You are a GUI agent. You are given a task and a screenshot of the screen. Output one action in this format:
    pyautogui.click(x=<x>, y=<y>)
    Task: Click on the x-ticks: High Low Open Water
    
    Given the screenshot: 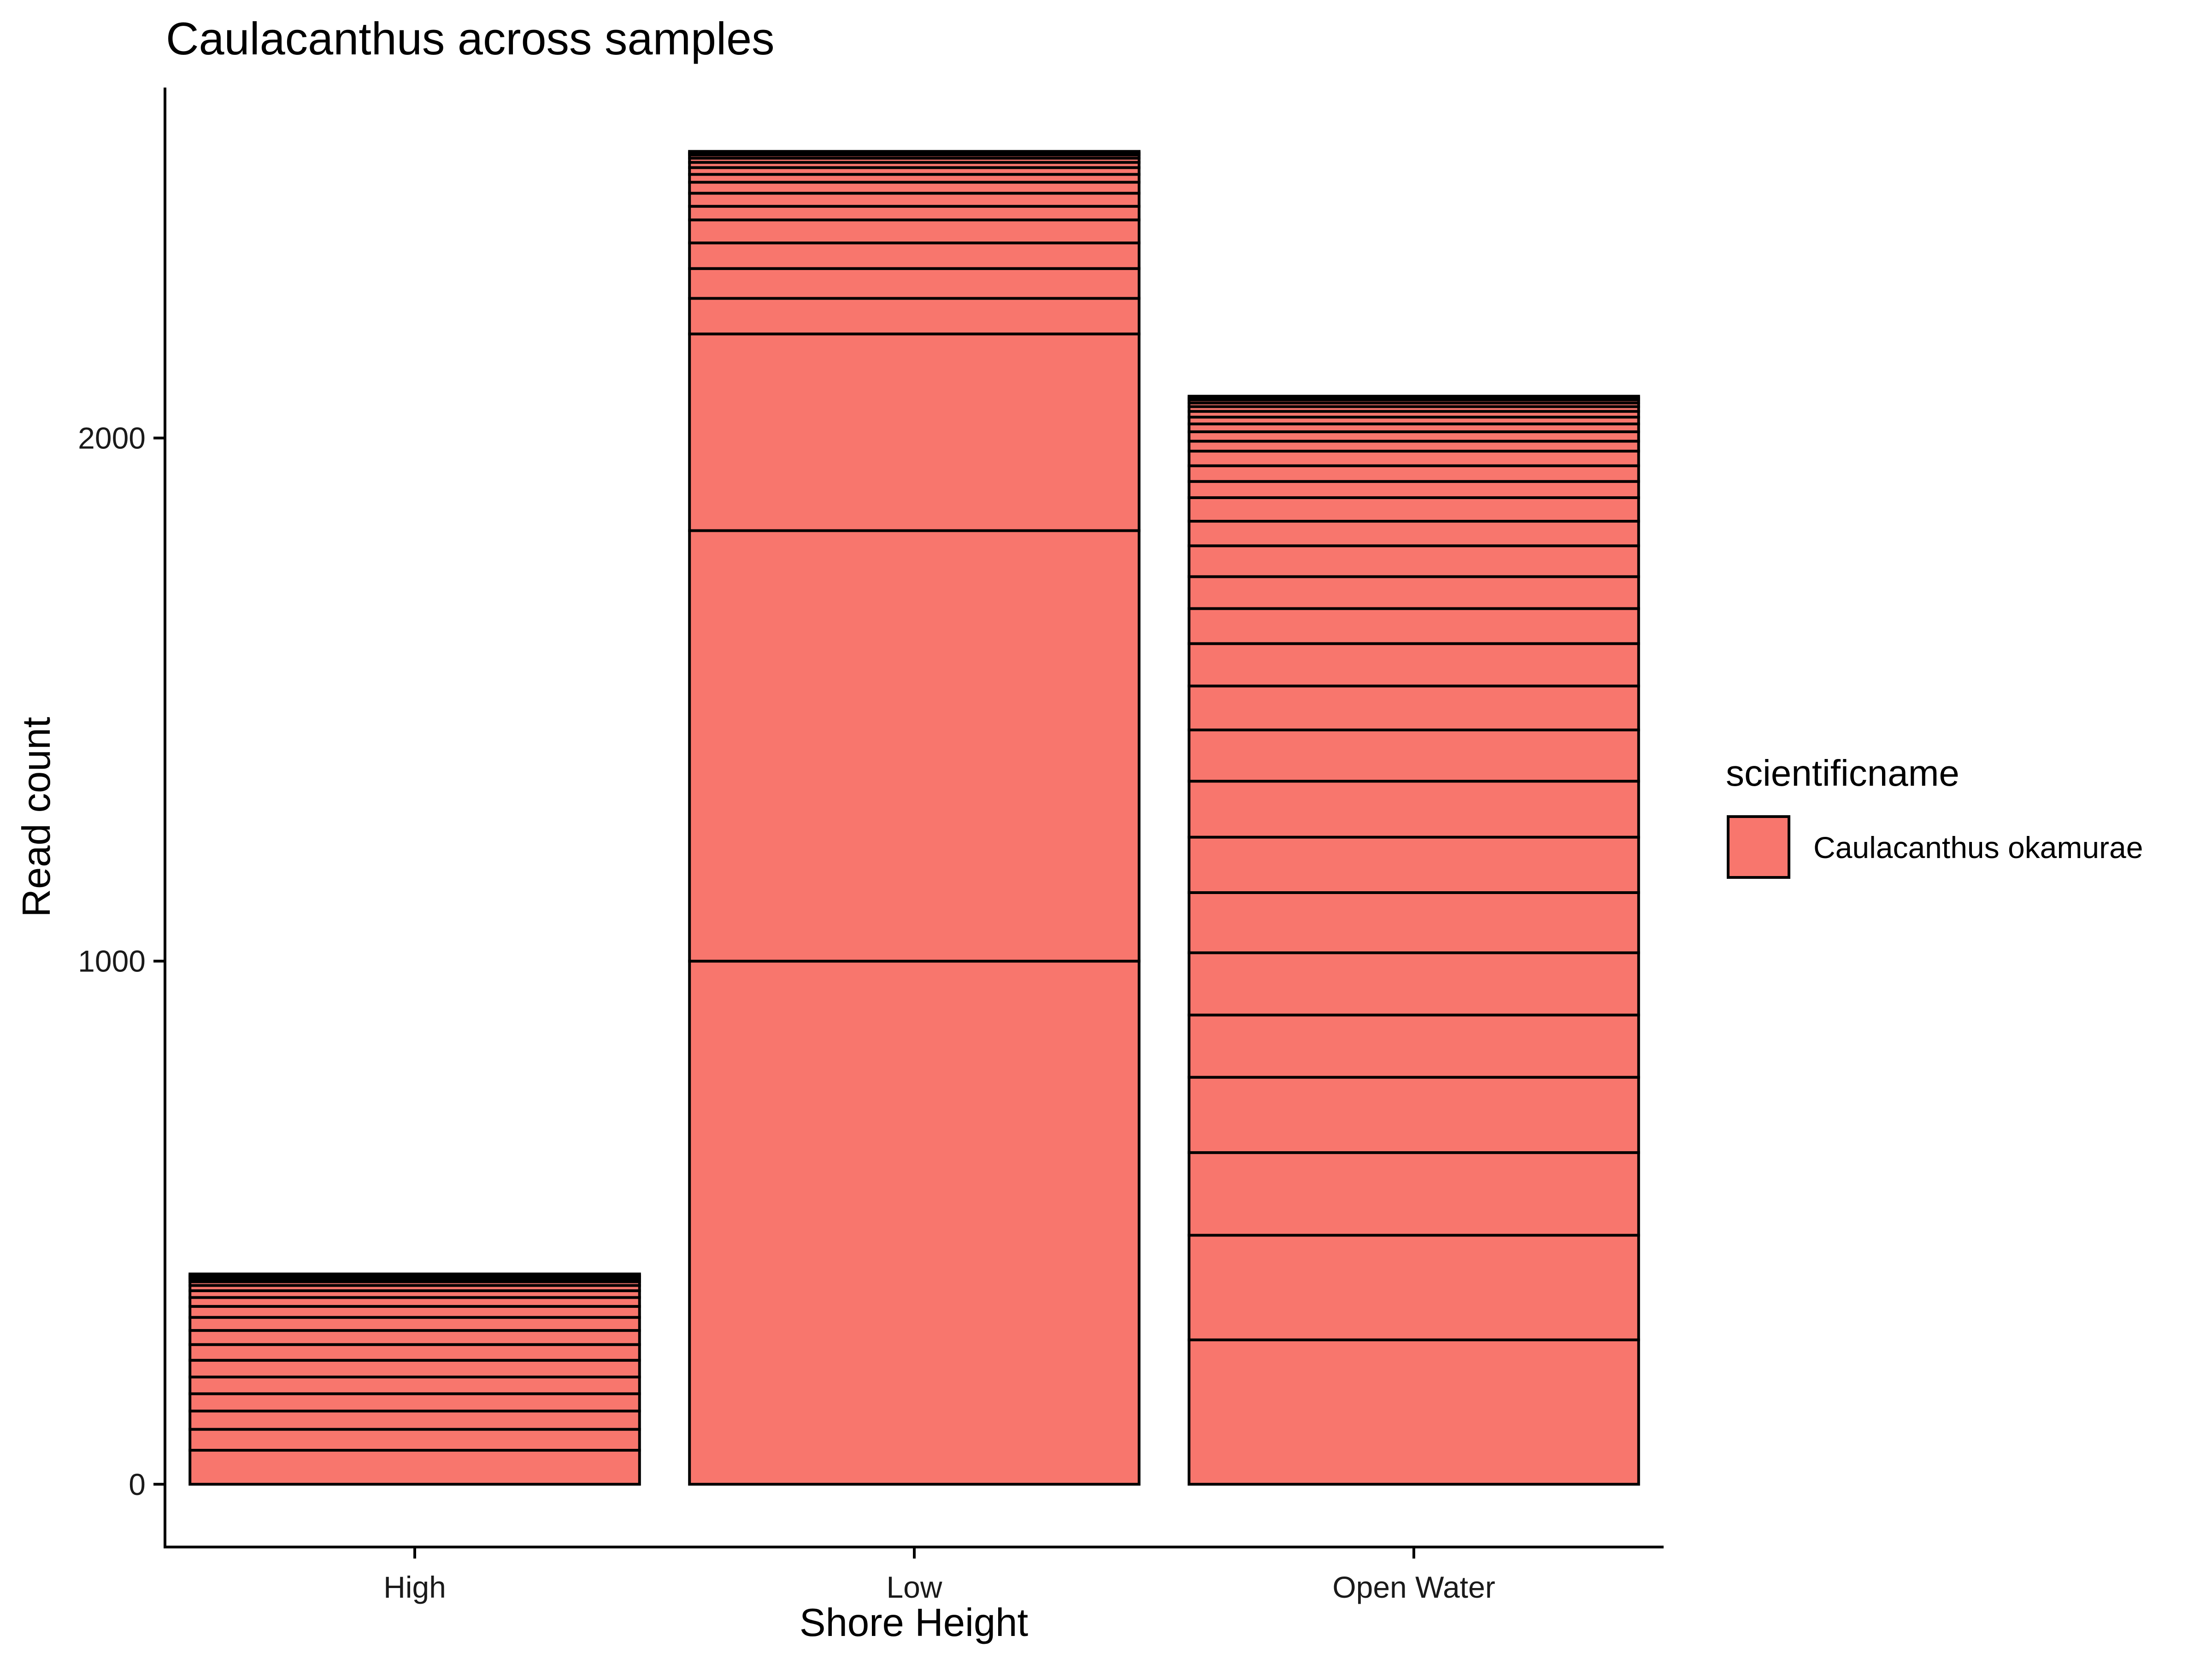 What is the action you would take?
    pyautogui.click(x=939, y=1575)
    